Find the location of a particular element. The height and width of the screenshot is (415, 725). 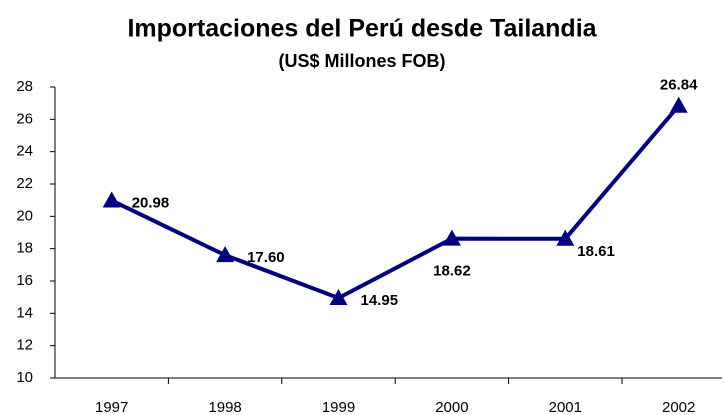

x-tick-label: 2000 is located at coordinates (451, 407).